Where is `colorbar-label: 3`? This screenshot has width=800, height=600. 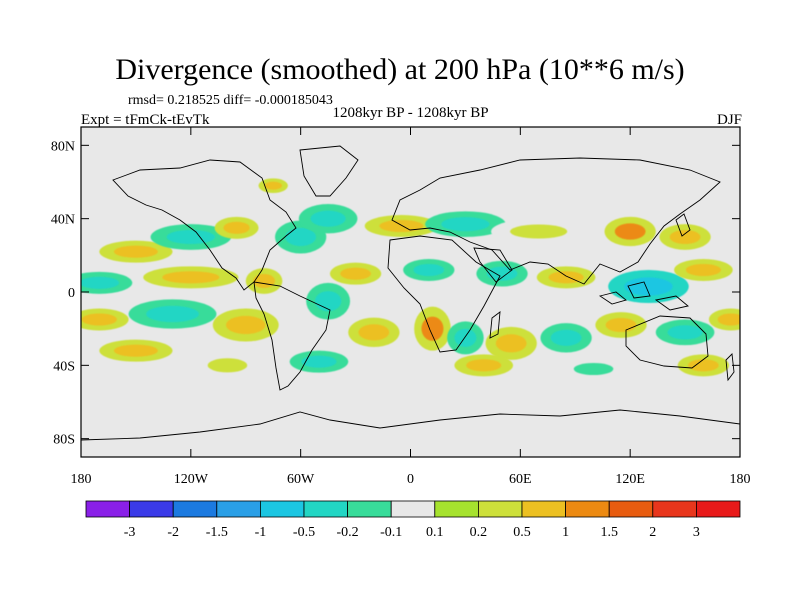 colorbar-label: 3 is located at coordinates (696, 532).